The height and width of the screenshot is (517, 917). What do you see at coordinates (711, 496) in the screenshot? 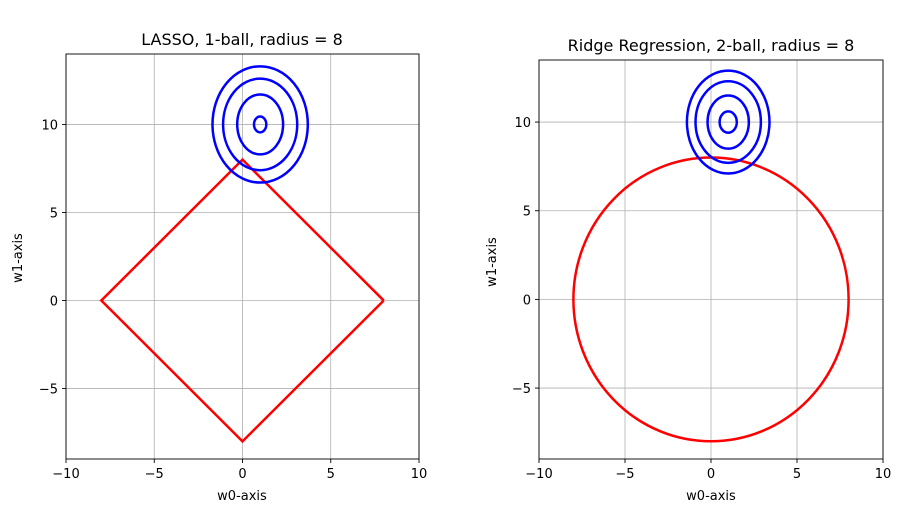
I see `ridge-x-axis-label: w0-axis` at bounding box center [711, 496].